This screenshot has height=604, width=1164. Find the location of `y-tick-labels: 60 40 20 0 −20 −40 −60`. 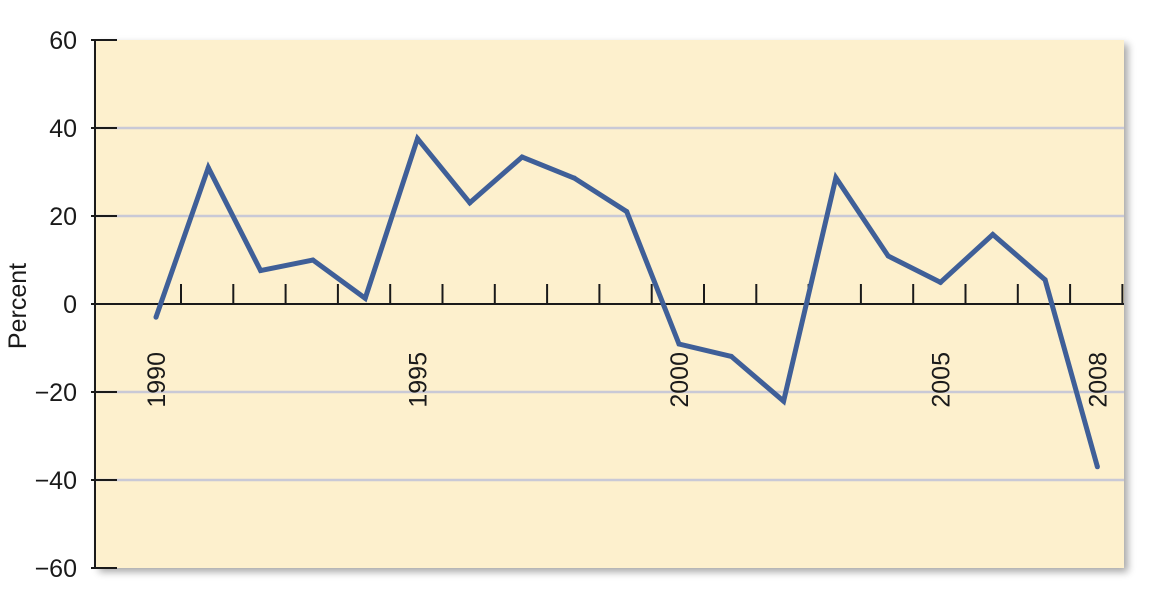

y-tick-labels: 60 40 20 0 −20 −40 −60 is located at coordinates (56, 305).